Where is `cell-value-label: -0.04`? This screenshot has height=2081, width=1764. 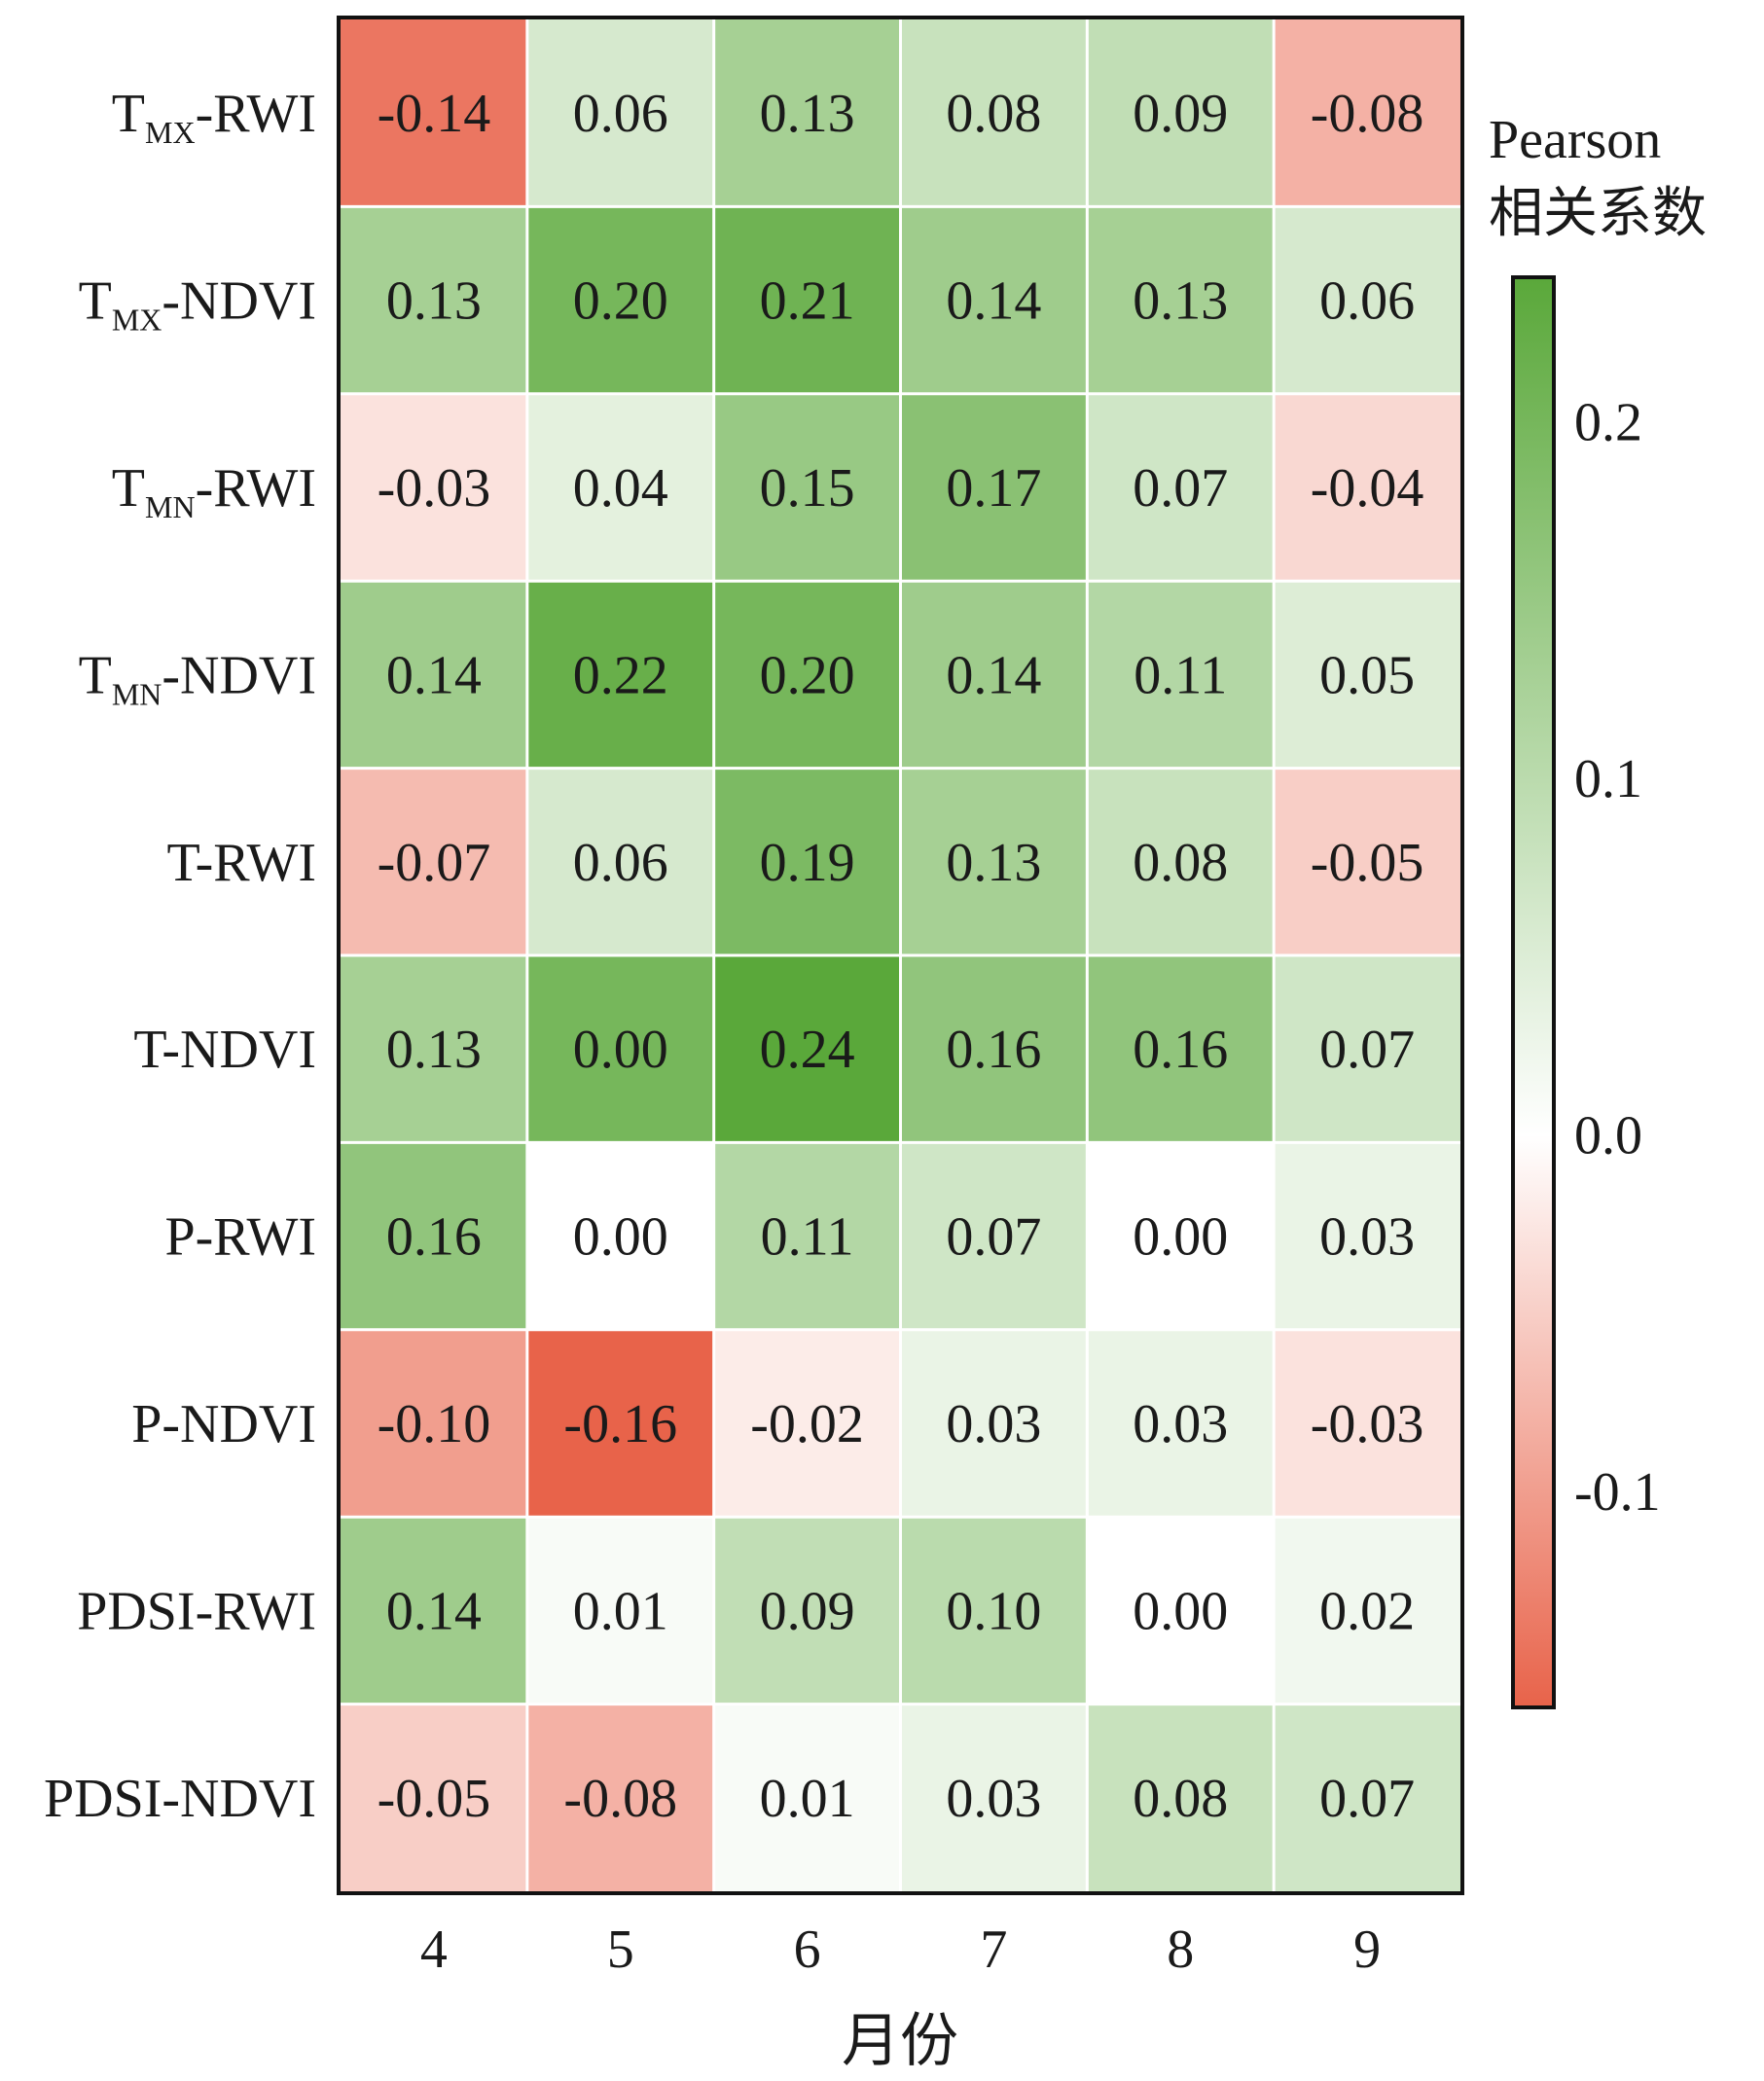 cell-value-label: -0.04 is located at coordinates (1367, 488).